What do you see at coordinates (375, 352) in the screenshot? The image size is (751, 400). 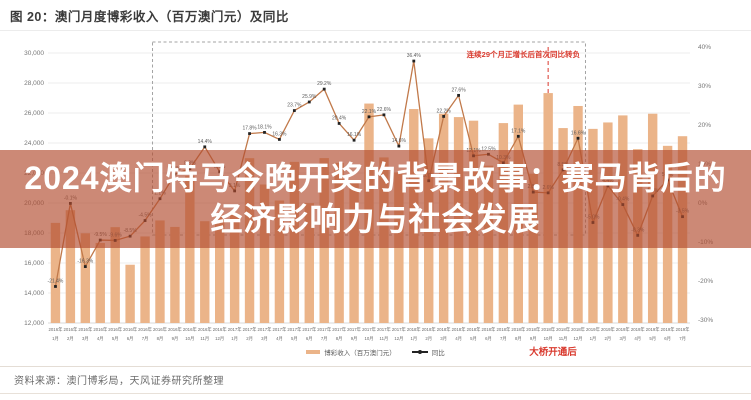 I see `chart-legend: 博彩收入（百万澳门元） 同比` at bounding box center [375, 352].